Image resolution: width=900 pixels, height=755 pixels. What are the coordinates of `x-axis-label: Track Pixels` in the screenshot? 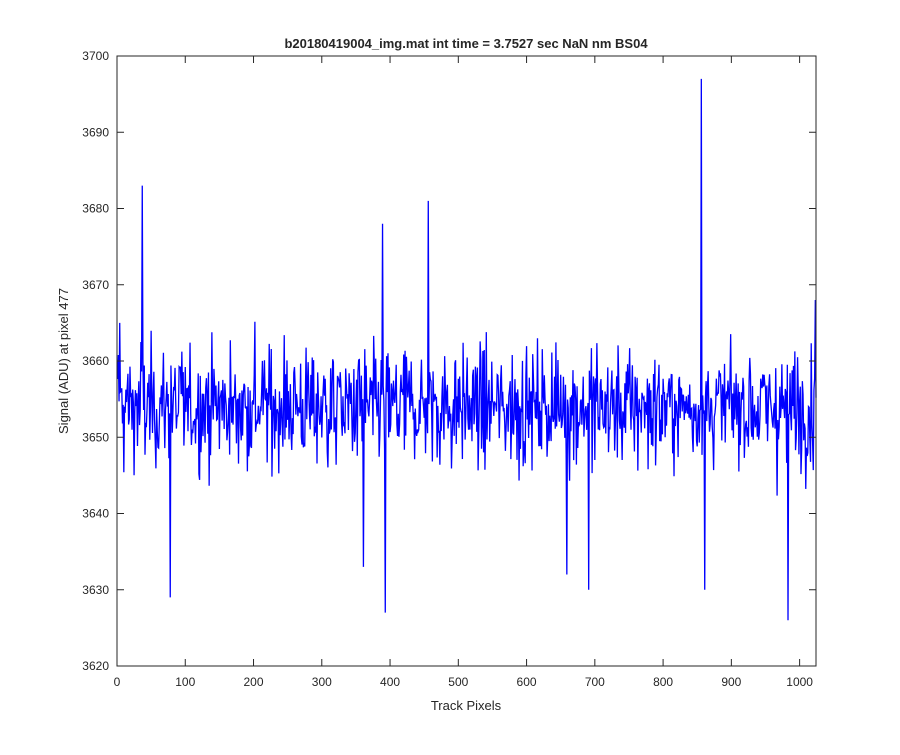 It's located at (466, 705).